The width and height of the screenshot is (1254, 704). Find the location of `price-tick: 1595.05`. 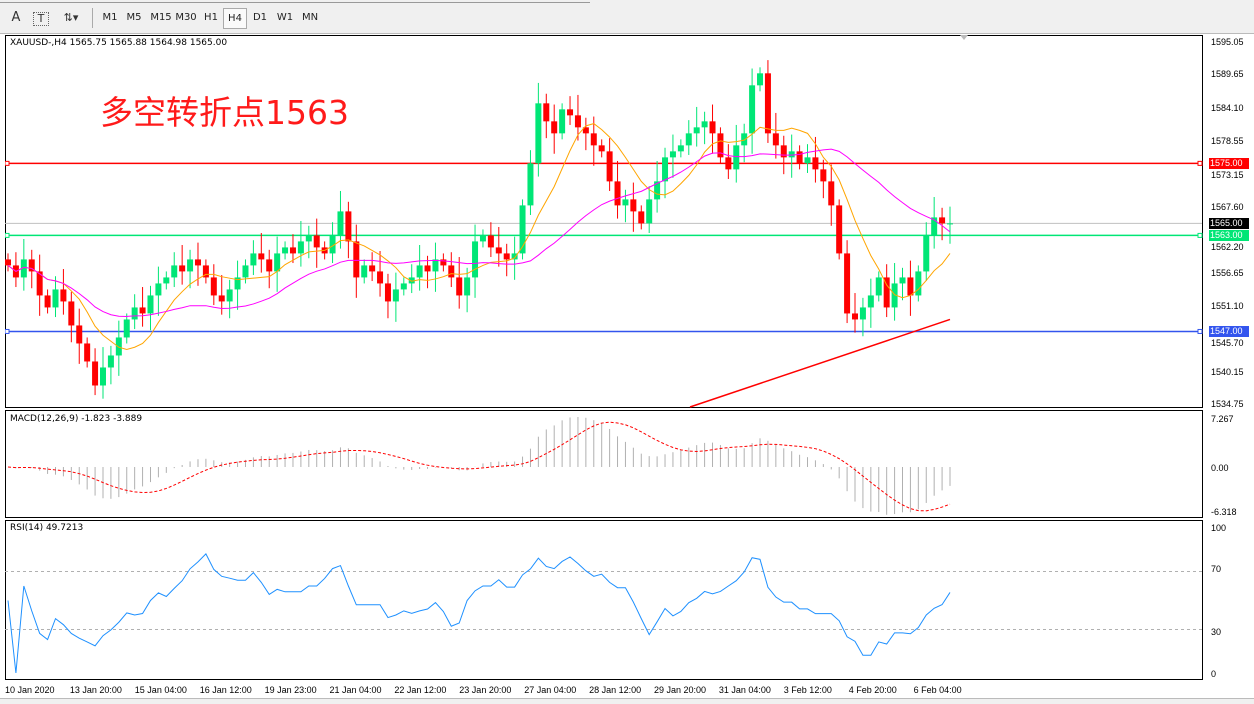

price-tick: 1595.05 is located at coordinates (1227, 42).